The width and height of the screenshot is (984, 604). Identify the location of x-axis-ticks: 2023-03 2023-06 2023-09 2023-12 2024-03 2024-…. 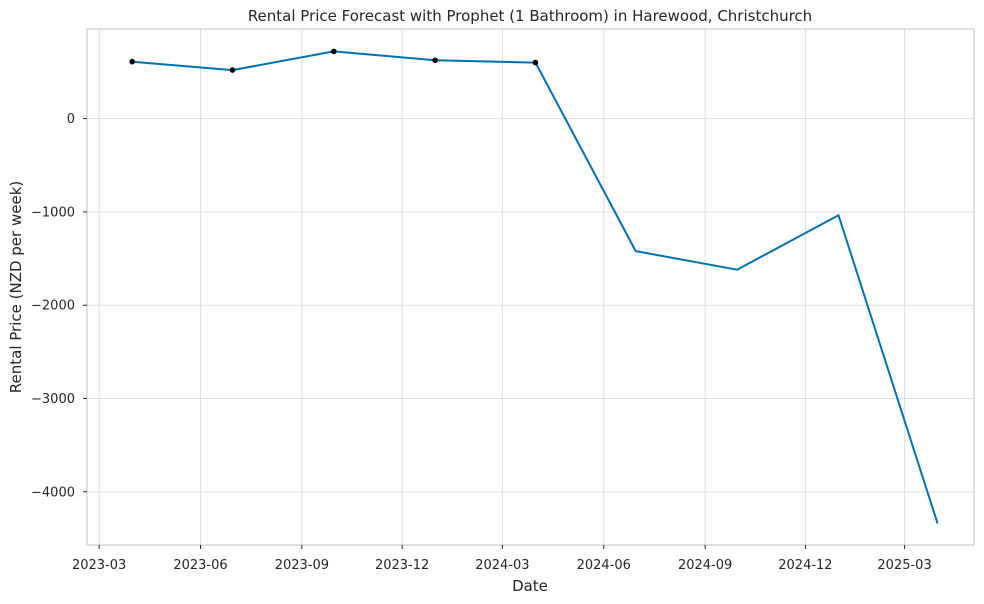
(502, 559).